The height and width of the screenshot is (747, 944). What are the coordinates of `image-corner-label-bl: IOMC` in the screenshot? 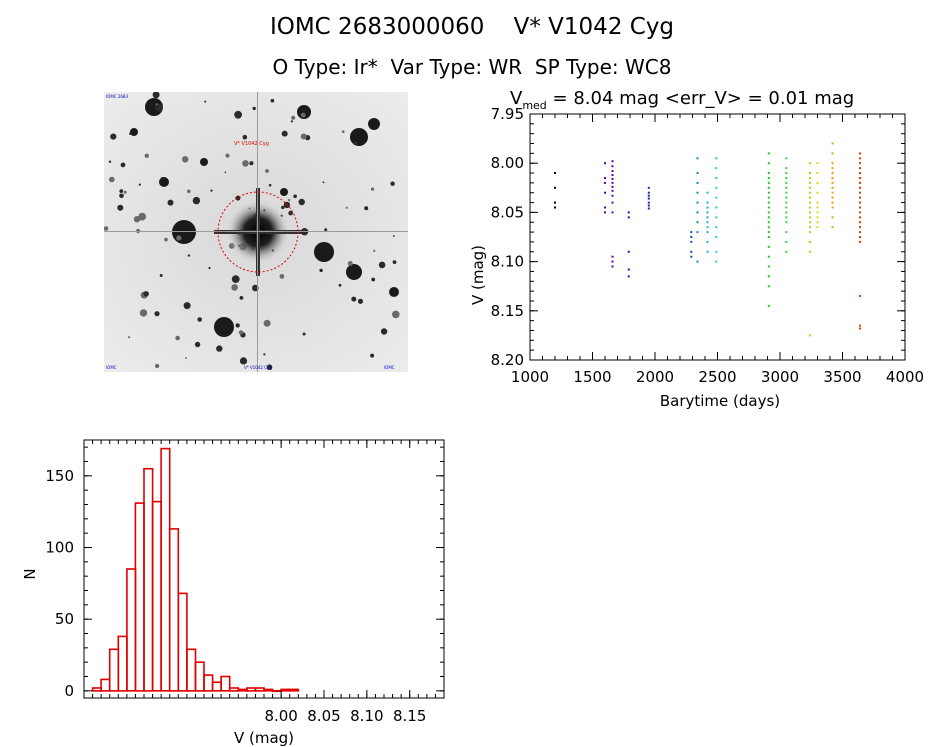 It's located at (111, 367).